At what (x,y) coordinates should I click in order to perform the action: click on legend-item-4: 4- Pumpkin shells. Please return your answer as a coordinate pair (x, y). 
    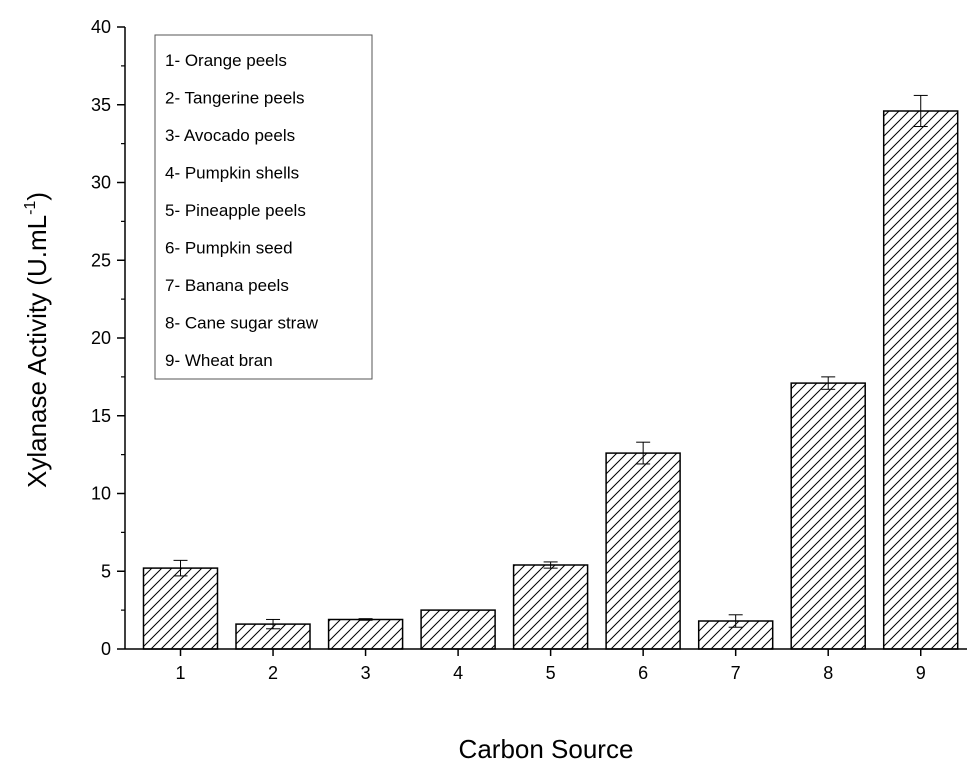
    Looking at the image, I should click on (232, 173).